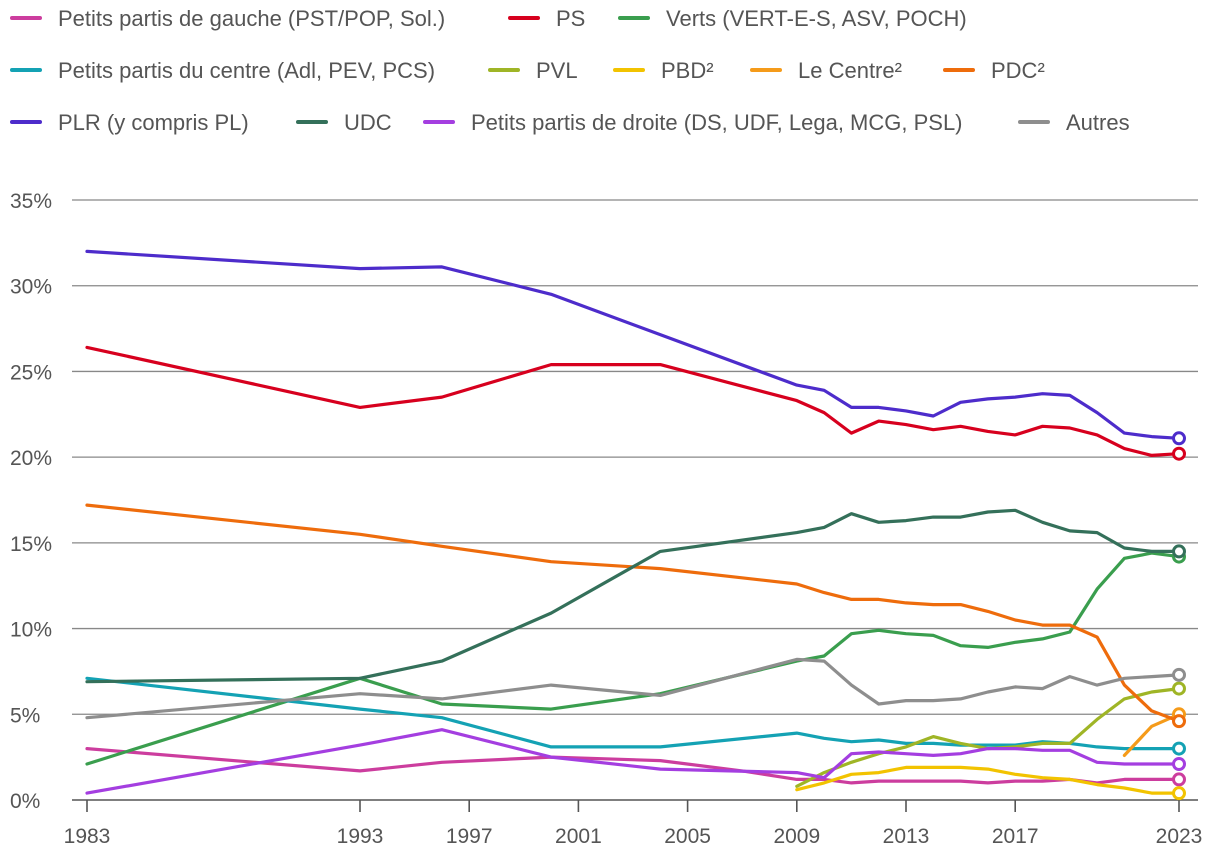 The height and width of the screenshot is (860, 1220). I want to click on legend-label: Petits partis de gauche (PST/POP, Sol.), so click(251, 18).